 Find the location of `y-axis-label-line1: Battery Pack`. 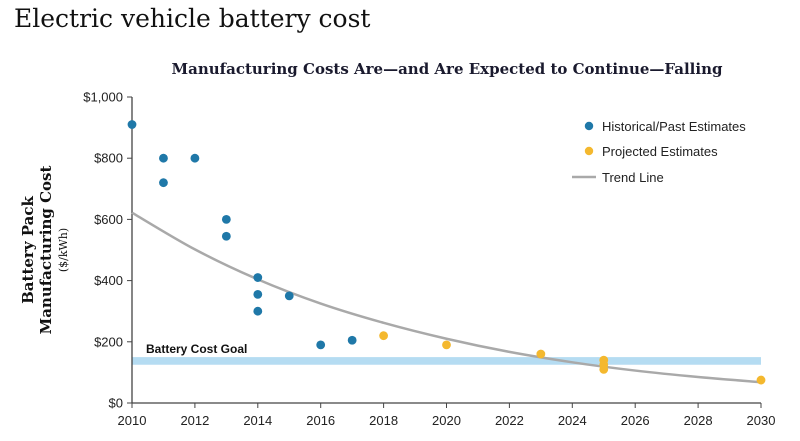

y-axis-label-line1: Battery Pack is located at coordinates (28, 250).